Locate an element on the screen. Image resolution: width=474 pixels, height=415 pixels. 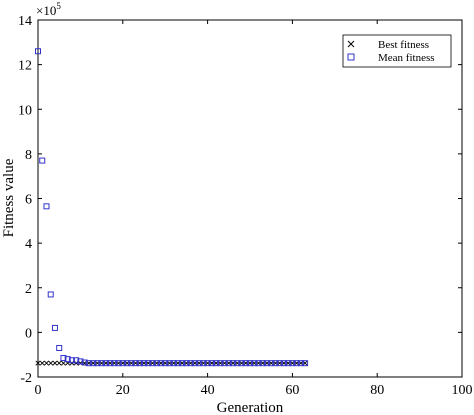
y-multiplier-base: ×10 is located at coordinates (46, 10).